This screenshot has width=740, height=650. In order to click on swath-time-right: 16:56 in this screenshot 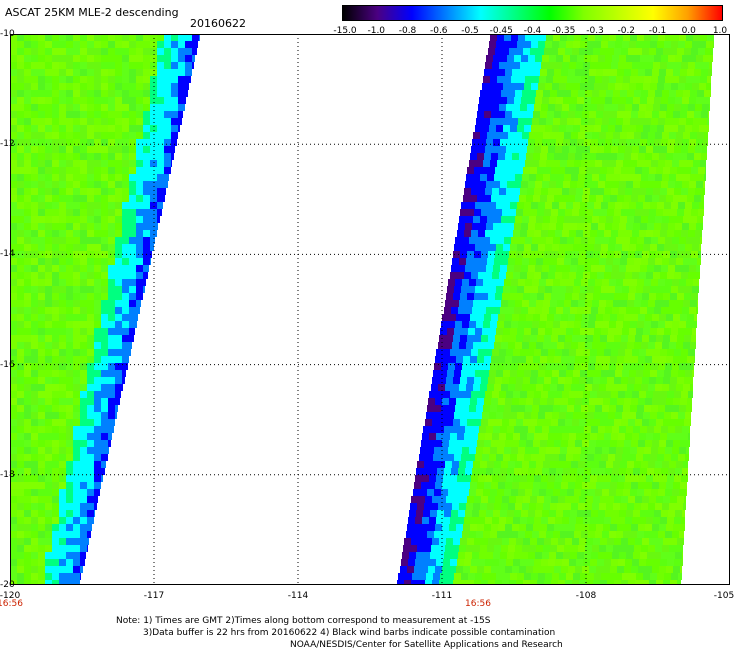, I will do `click(478, 604)`.